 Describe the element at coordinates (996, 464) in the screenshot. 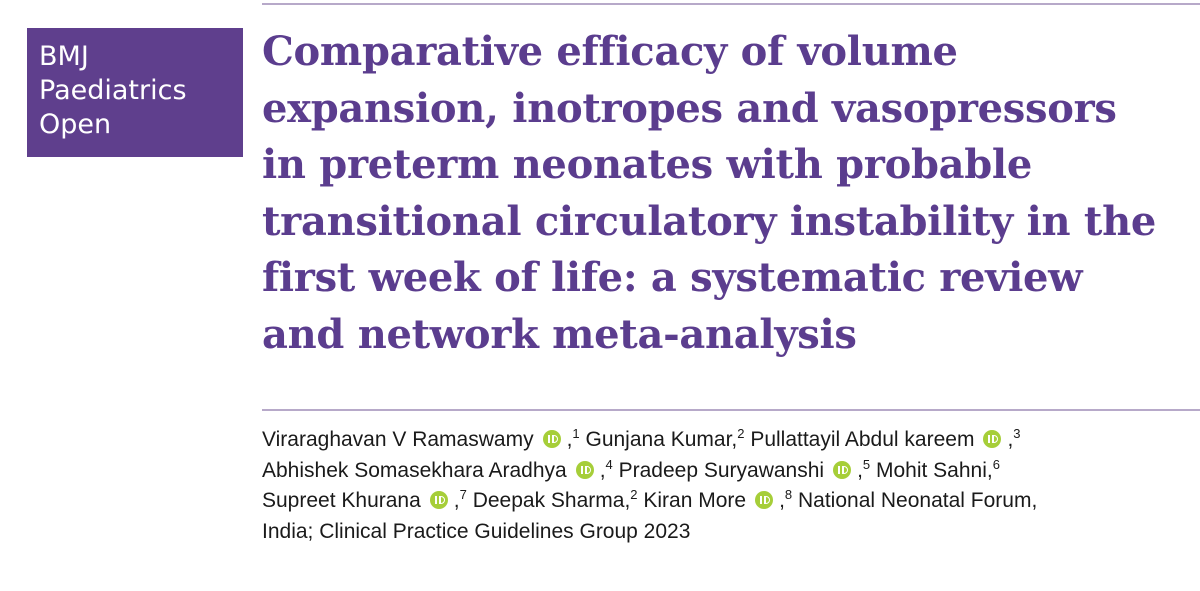

I see `affiliation-number: 6` at that location.